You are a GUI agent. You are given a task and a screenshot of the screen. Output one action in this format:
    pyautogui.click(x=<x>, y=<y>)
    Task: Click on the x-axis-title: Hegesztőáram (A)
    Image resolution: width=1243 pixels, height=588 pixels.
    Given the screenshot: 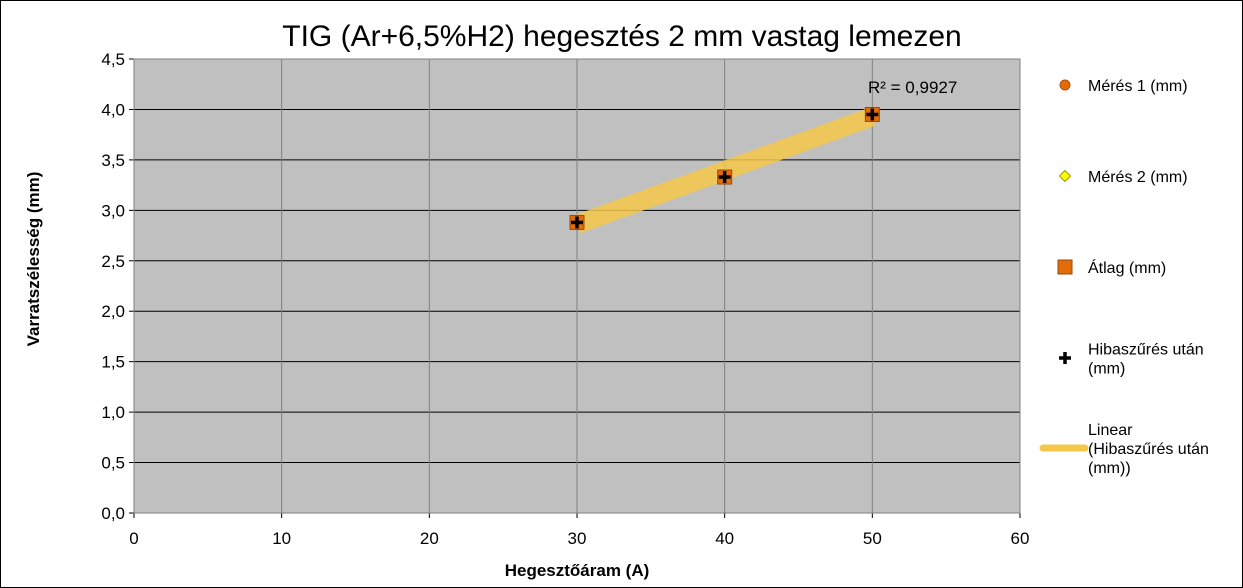 What is the action you would take?
    pyautogui.click(x=577, y=570)
    